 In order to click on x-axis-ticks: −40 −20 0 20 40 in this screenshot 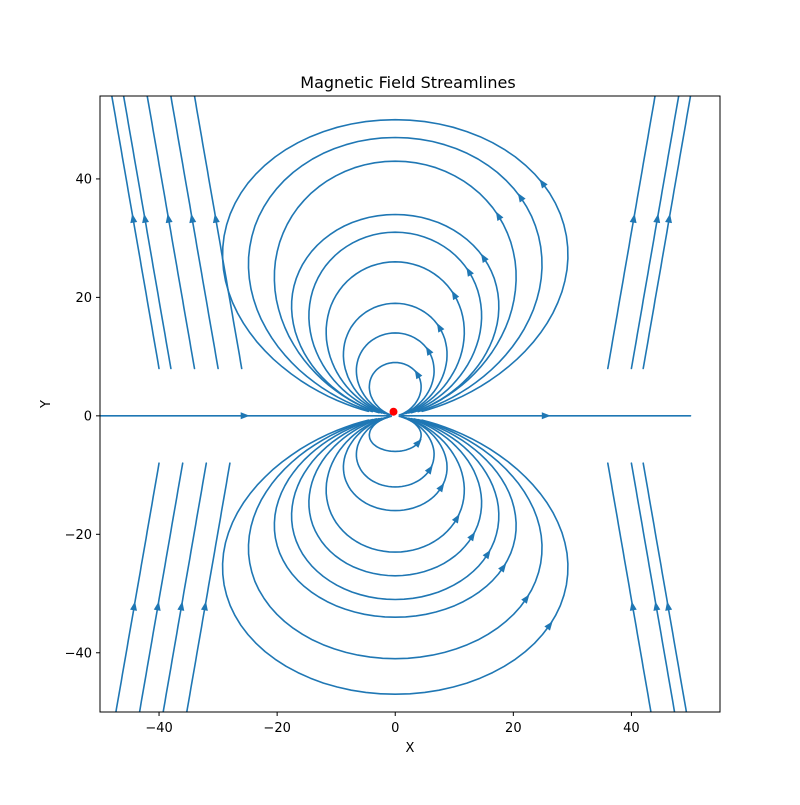, I will do `click(392, 724)`.